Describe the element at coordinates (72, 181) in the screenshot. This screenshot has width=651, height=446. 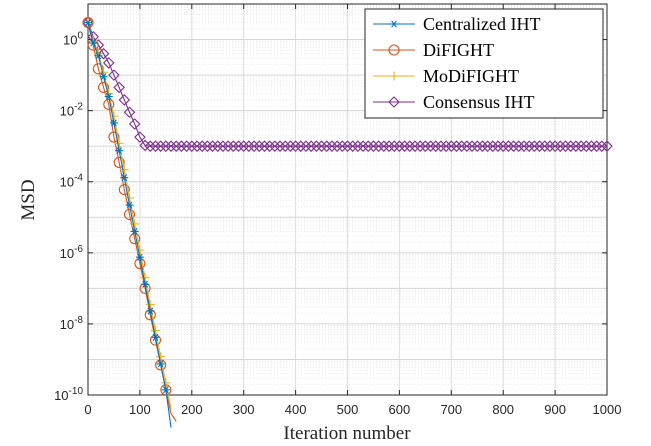
I see `y-tick-label: 10⁻⁴` at that location.